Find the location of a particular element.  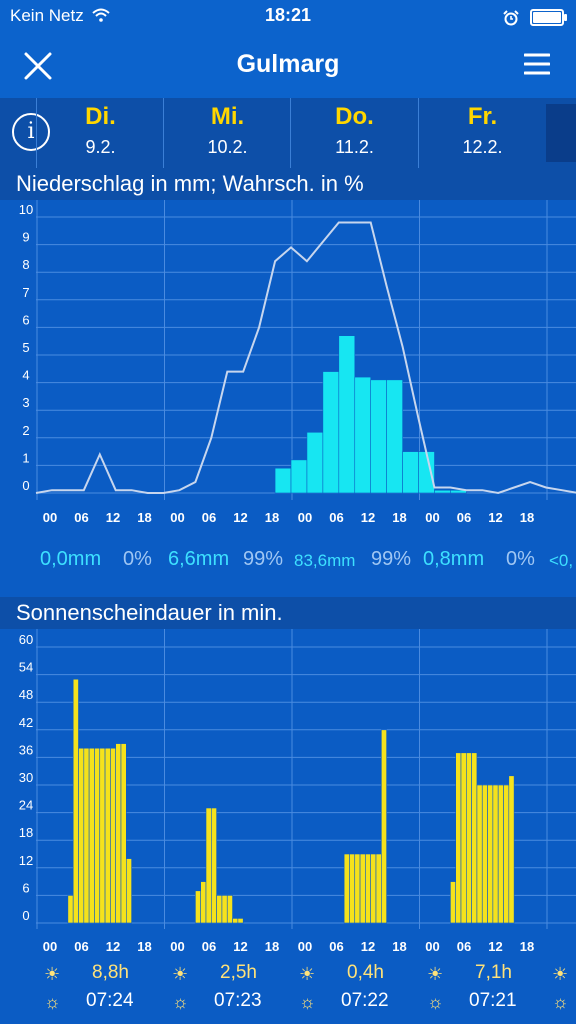

y-tick-label: 42 is located at coordinates (26, 722).